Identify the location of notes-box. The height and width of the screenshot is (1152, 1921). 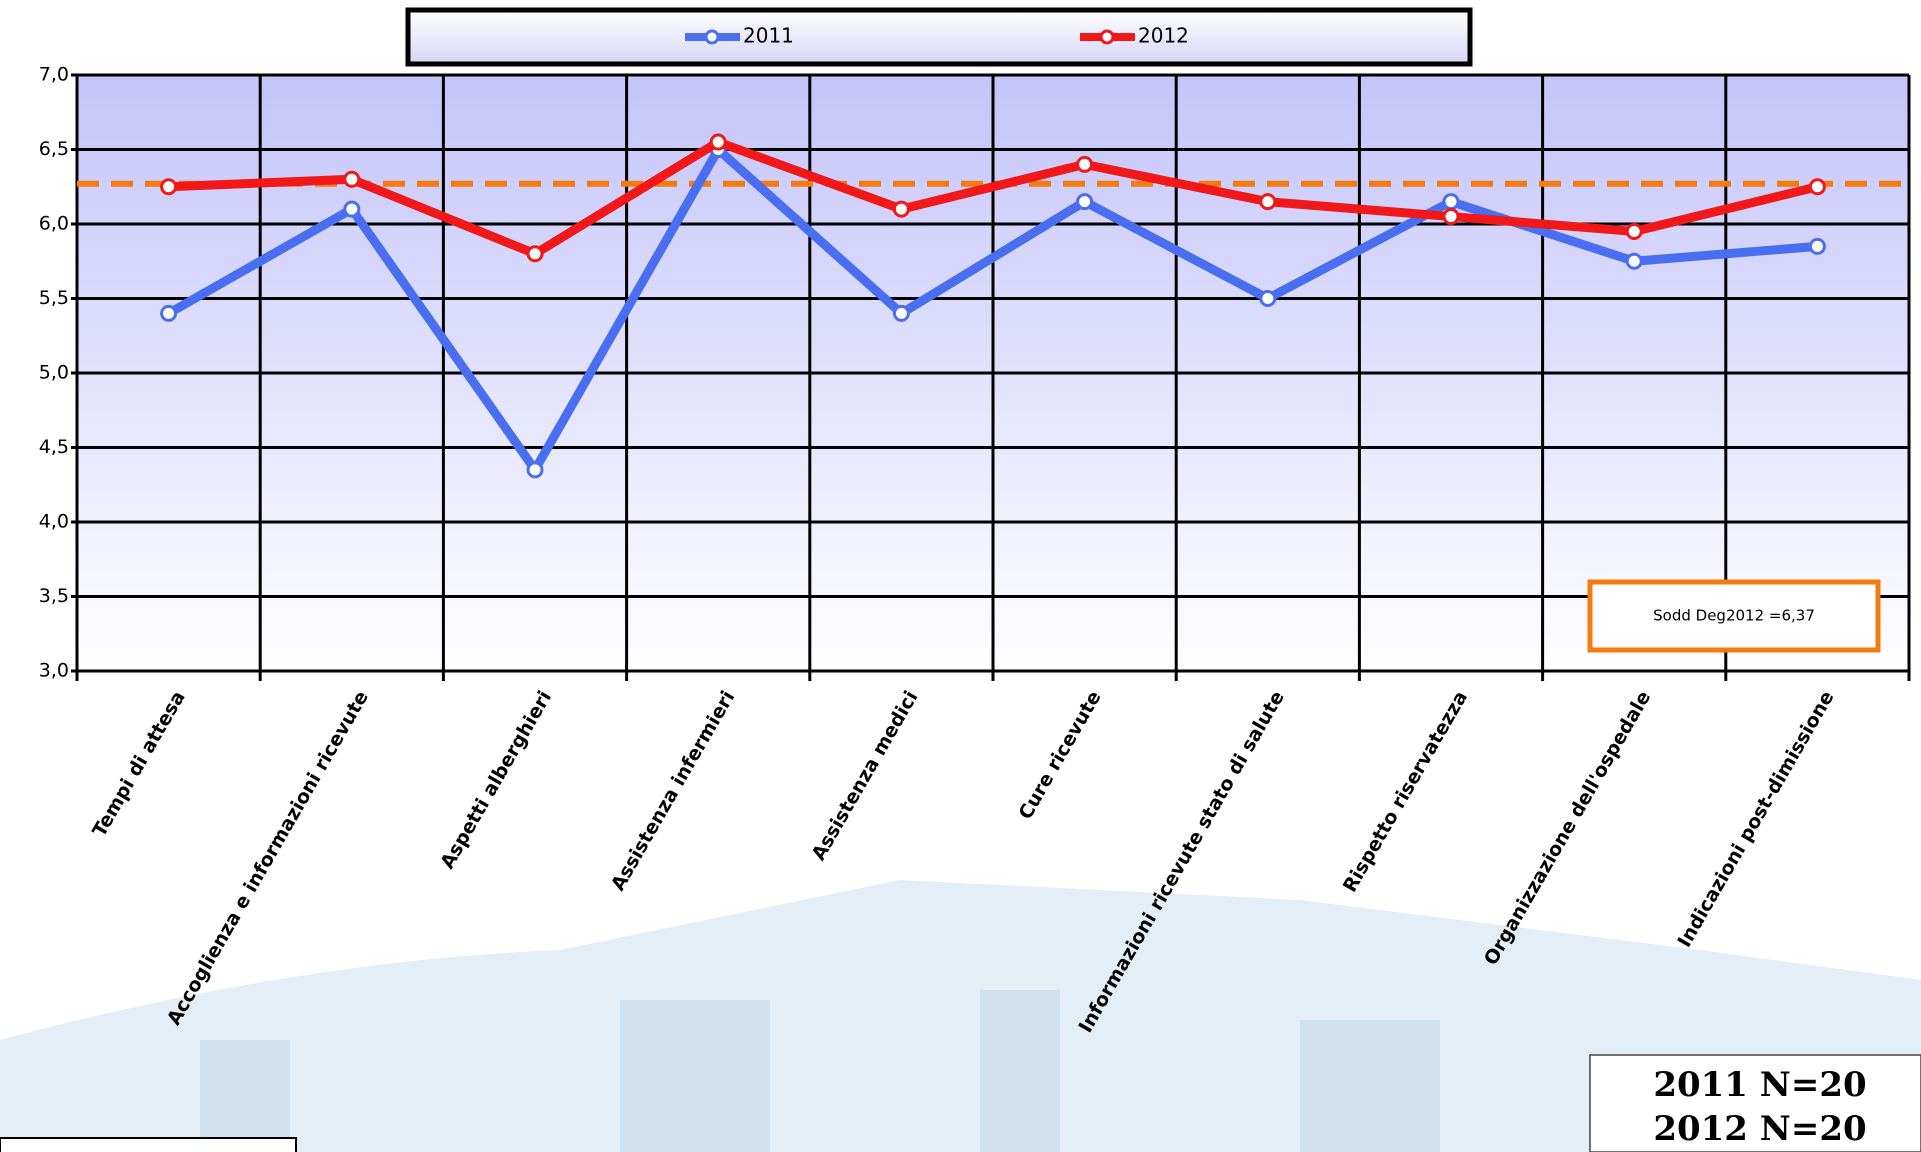
(1755, 1103).